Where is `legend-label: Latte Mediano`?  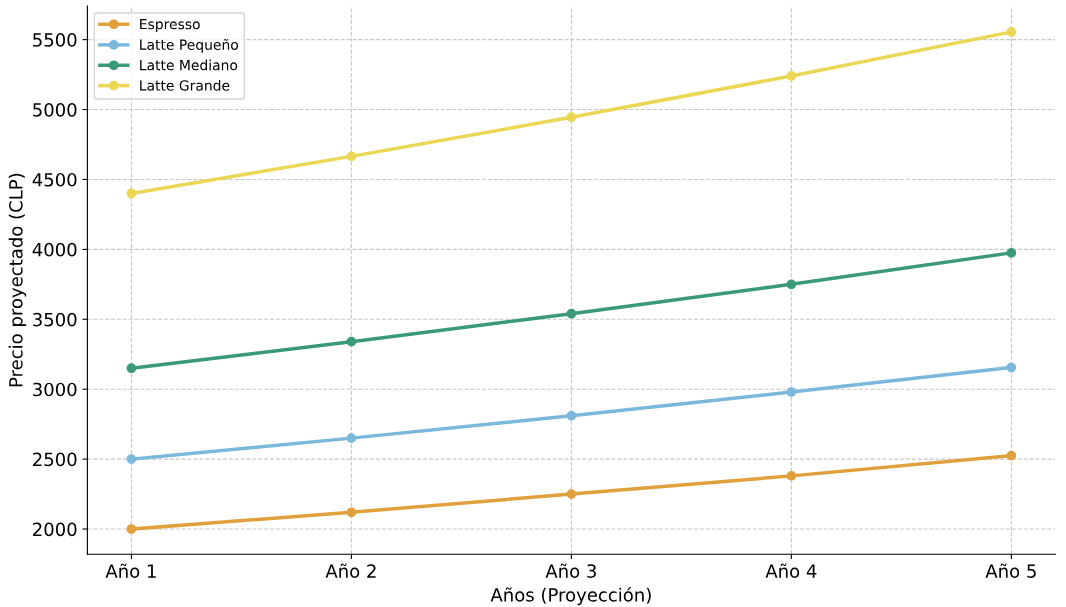 legend-label: Latte Mediano is located at coordinates (189, 65).